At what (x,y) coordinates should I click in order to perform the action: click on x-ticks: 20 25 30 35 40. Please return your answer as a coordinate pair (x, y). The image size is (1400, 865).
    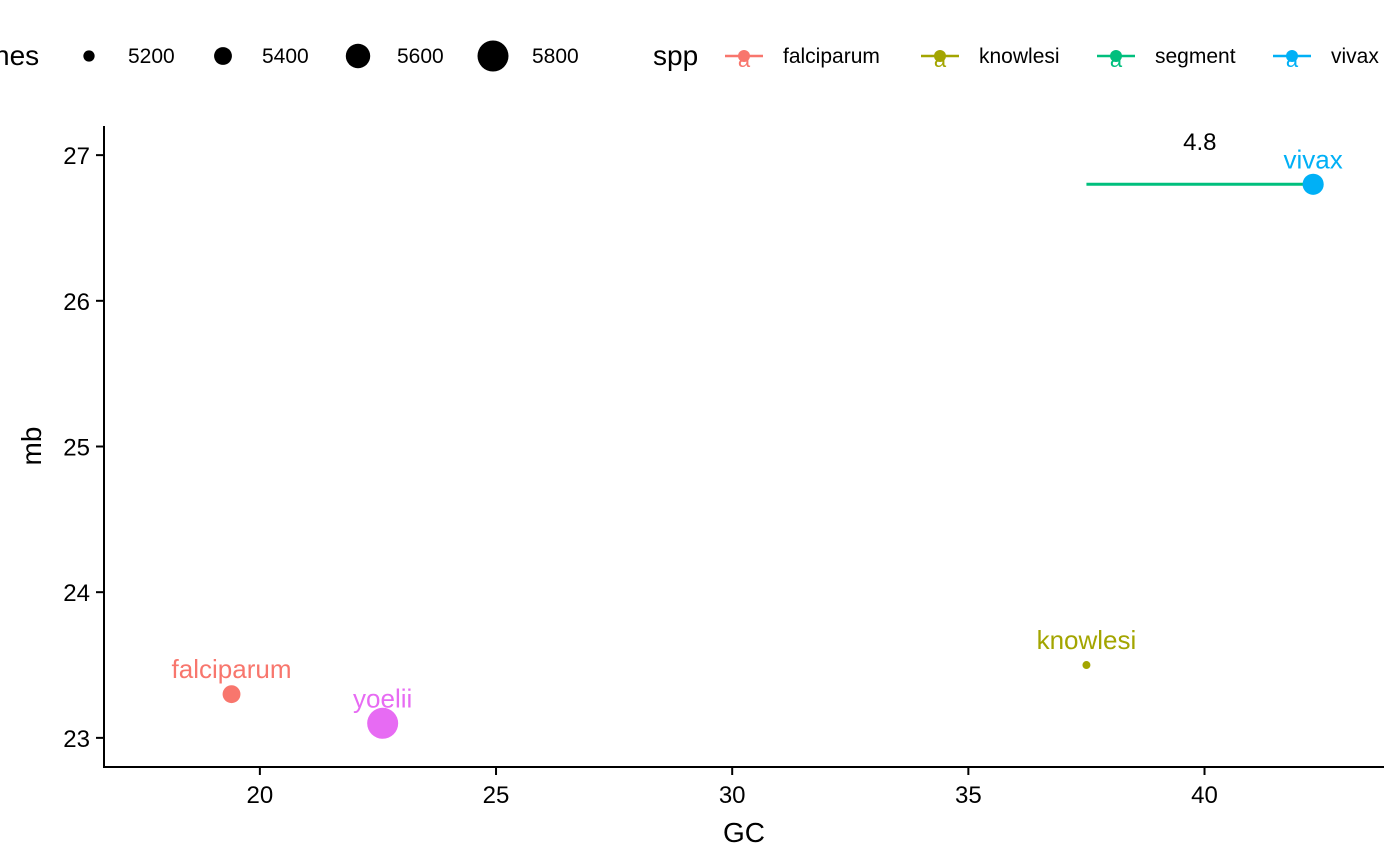
    Looking at the image, I should click on (732, 788).